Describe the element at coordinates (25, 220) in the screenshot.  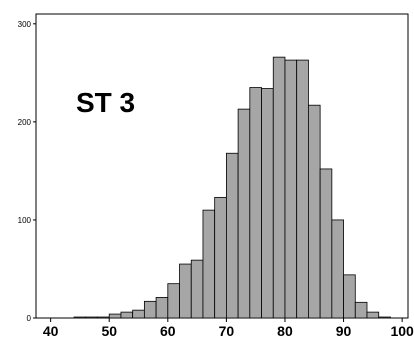
I see `y-tick-label: 100` at that location.